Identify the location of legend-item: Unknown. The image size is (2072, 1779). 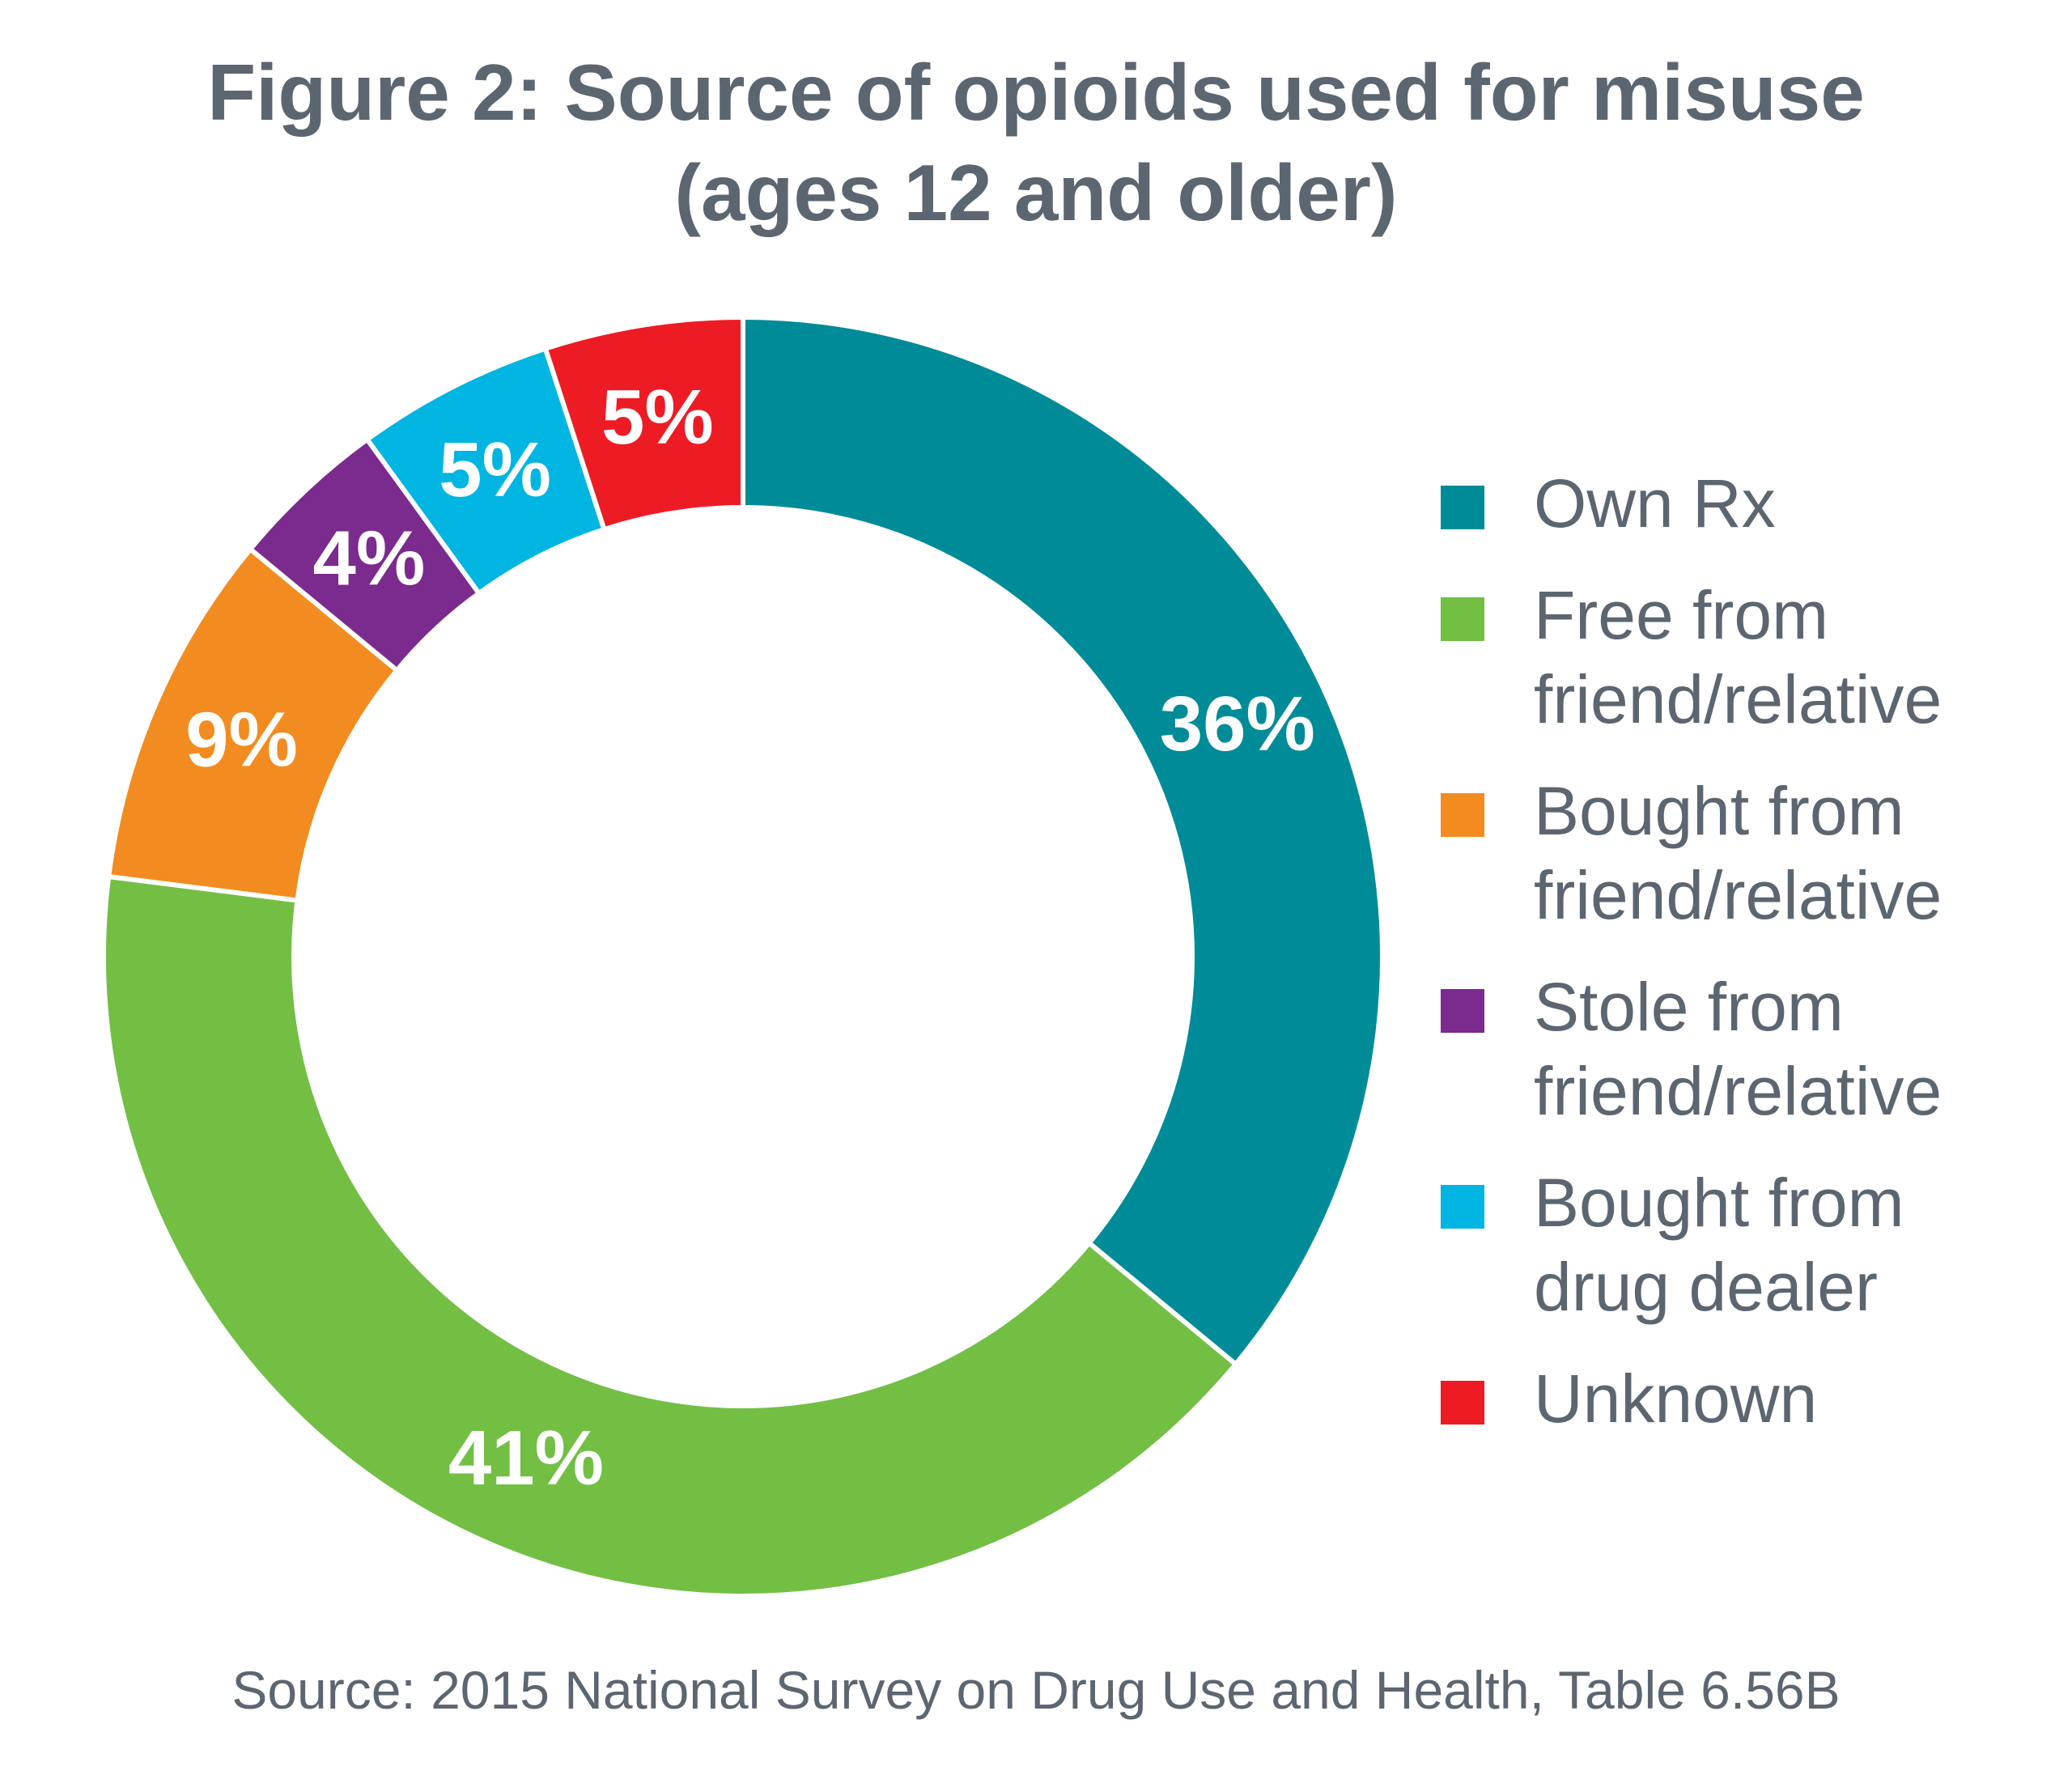
(1756, 1399).